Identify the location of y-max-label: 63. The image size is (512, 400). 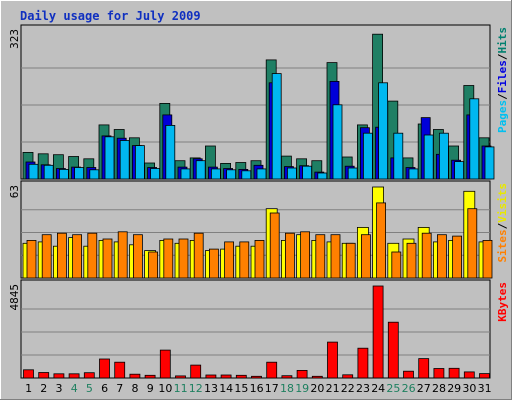
(14, 191).